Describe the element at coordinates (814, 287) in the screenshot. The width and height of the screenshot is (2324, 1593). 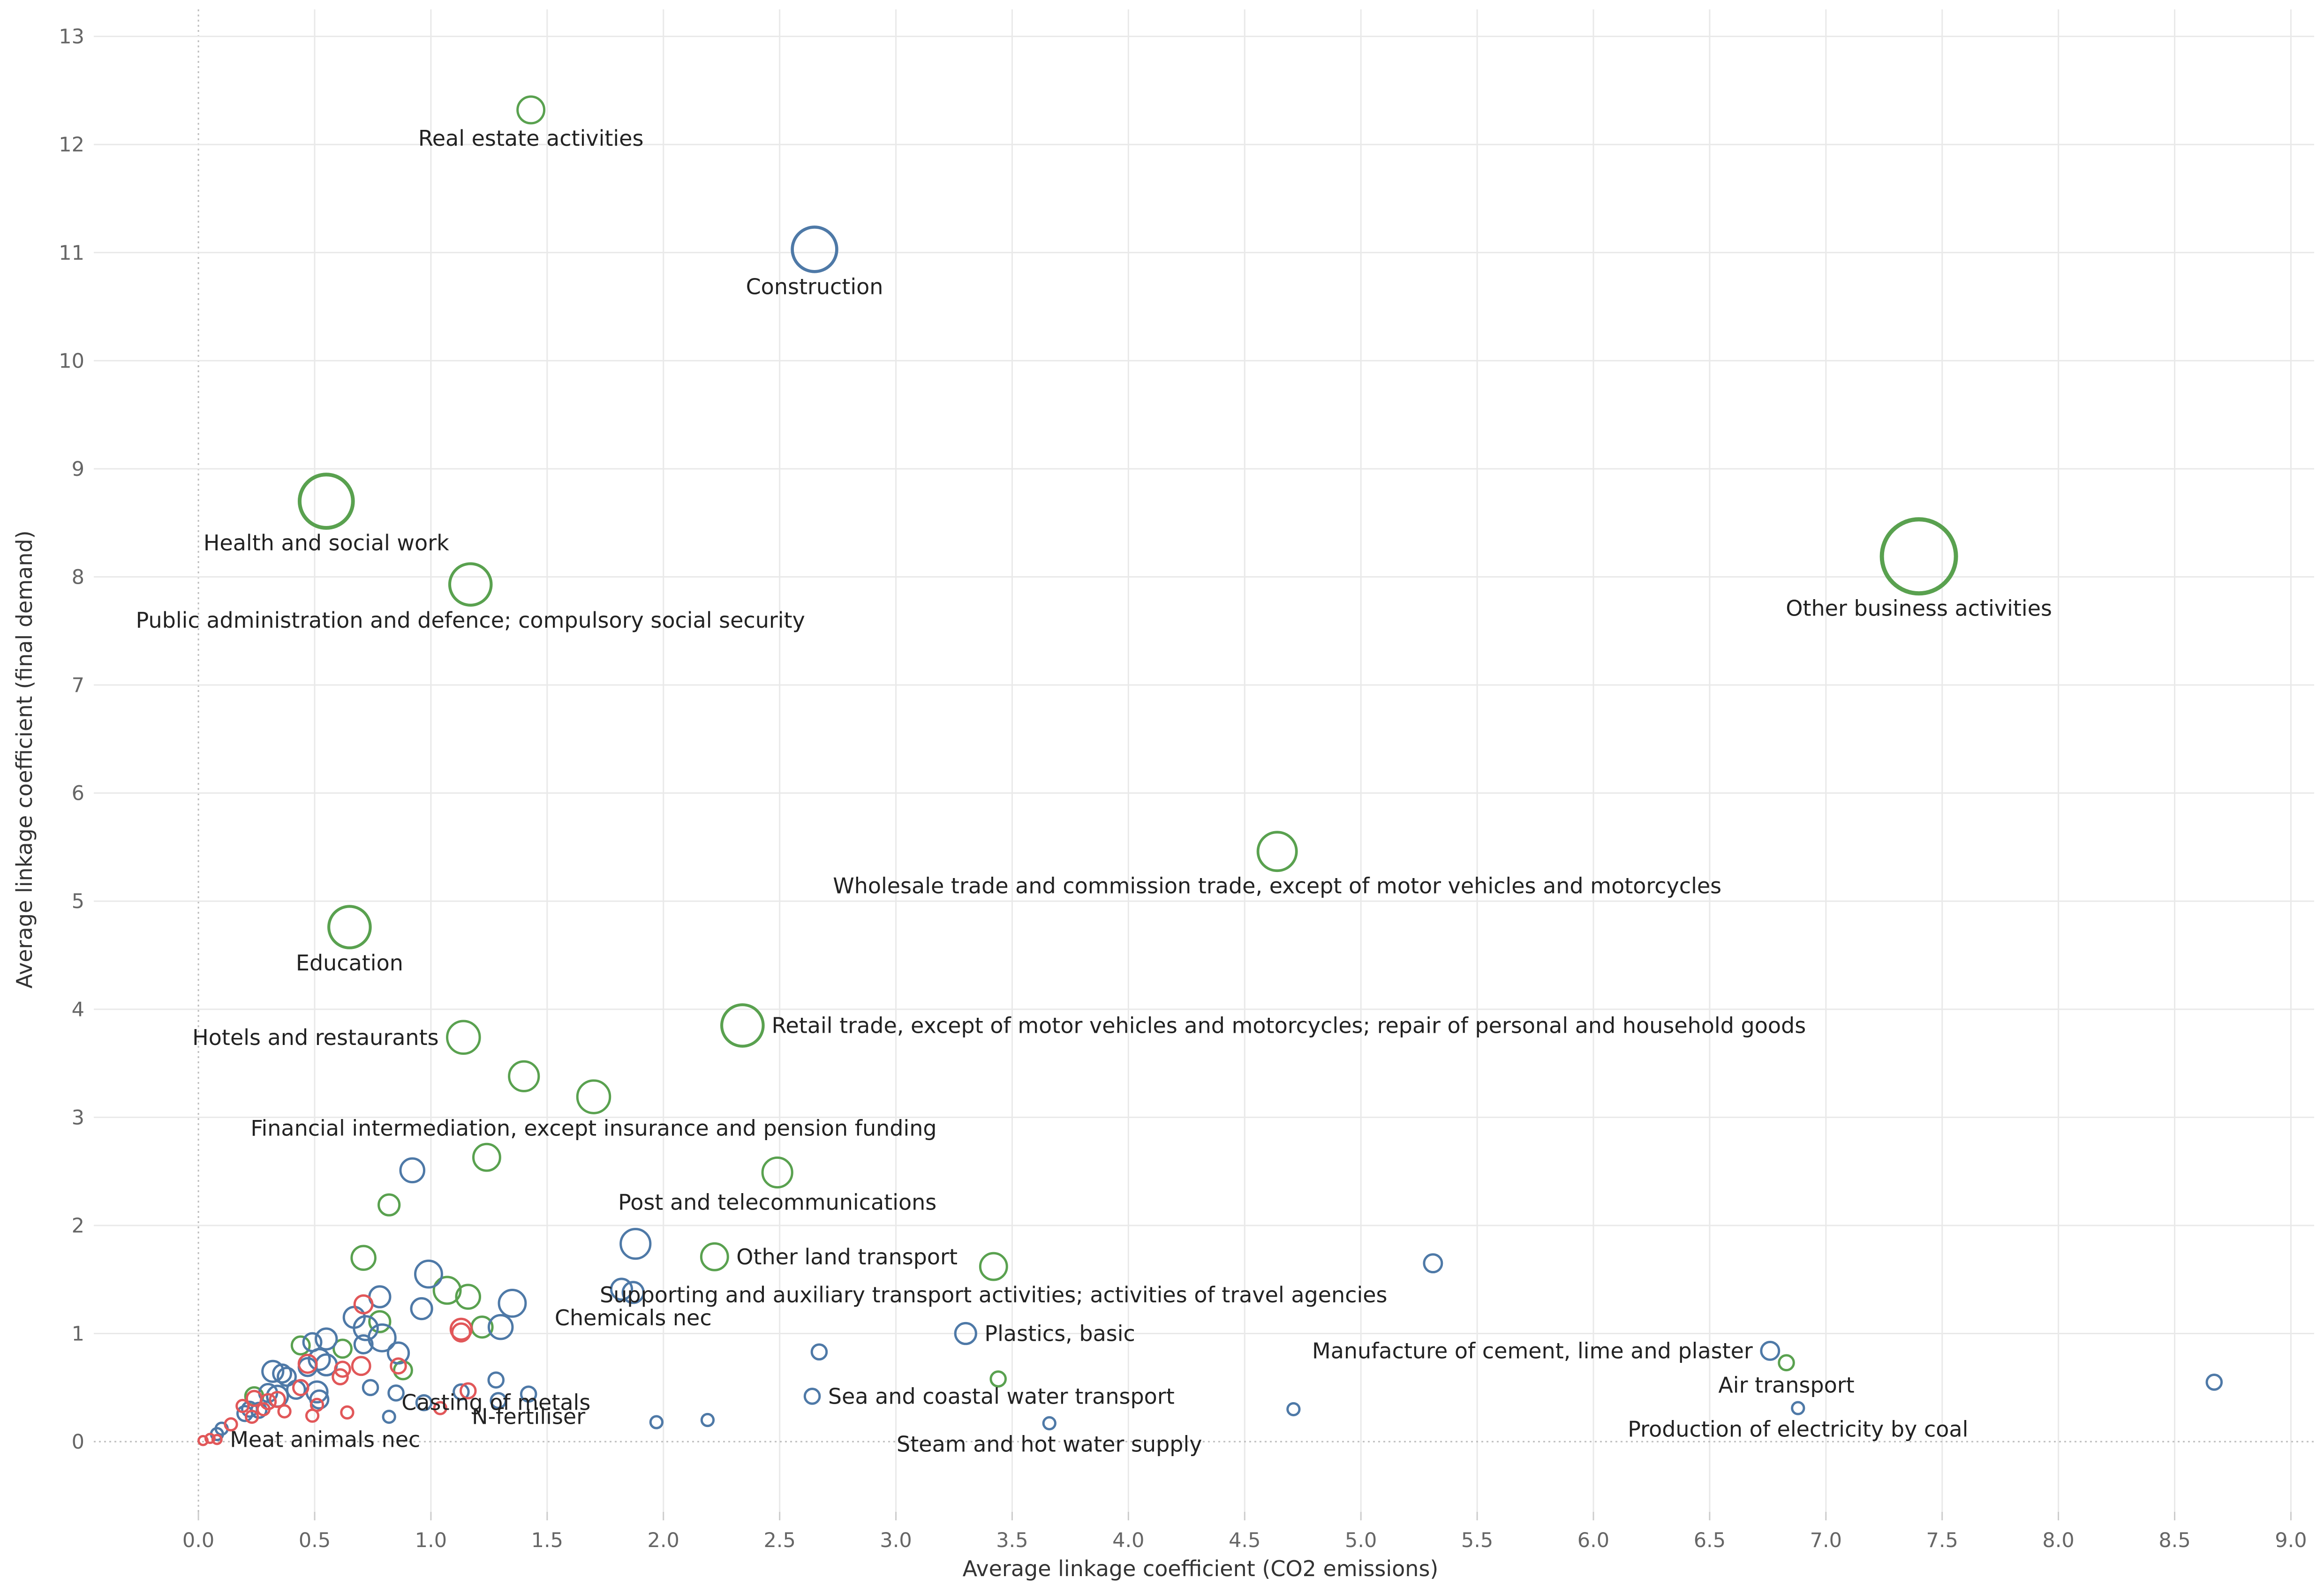
I see `point-label: Construction` at that location.